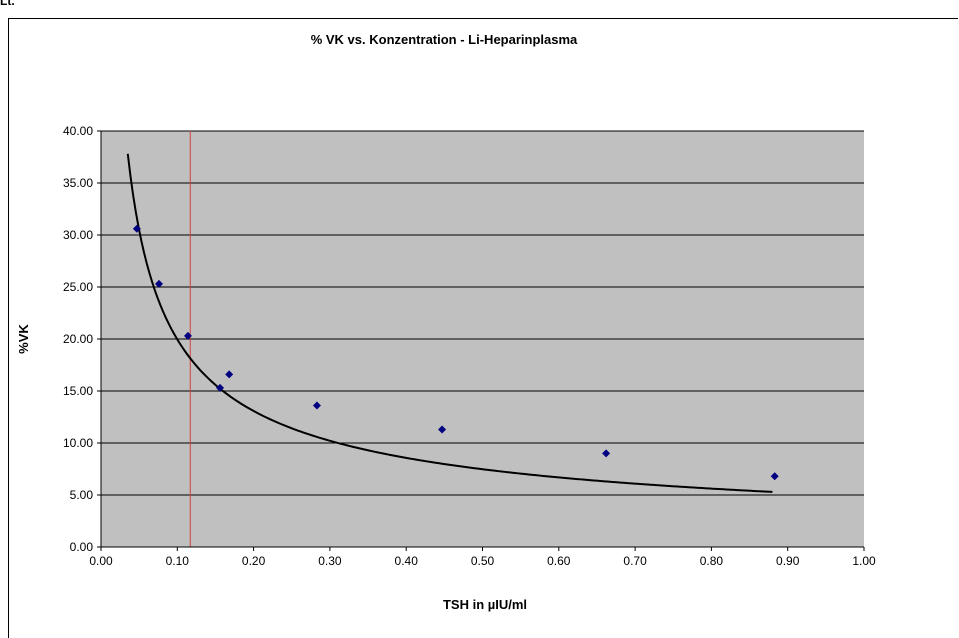 The image size is (959, 638). What do you see at coordinates (78, 391) in the screenshot?
I see `y-tick-label: 15.00` at bounding box center [78, 391].